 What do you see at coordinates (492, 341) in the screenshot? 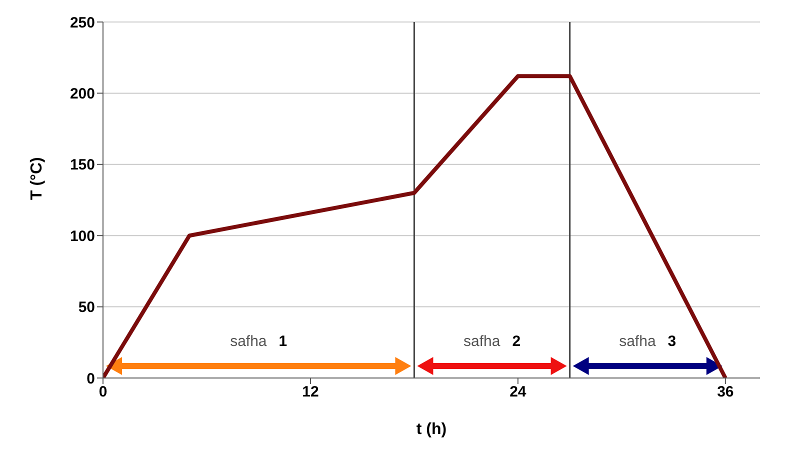
I see `annotation: safha 2` at bounding box center [492, 341].